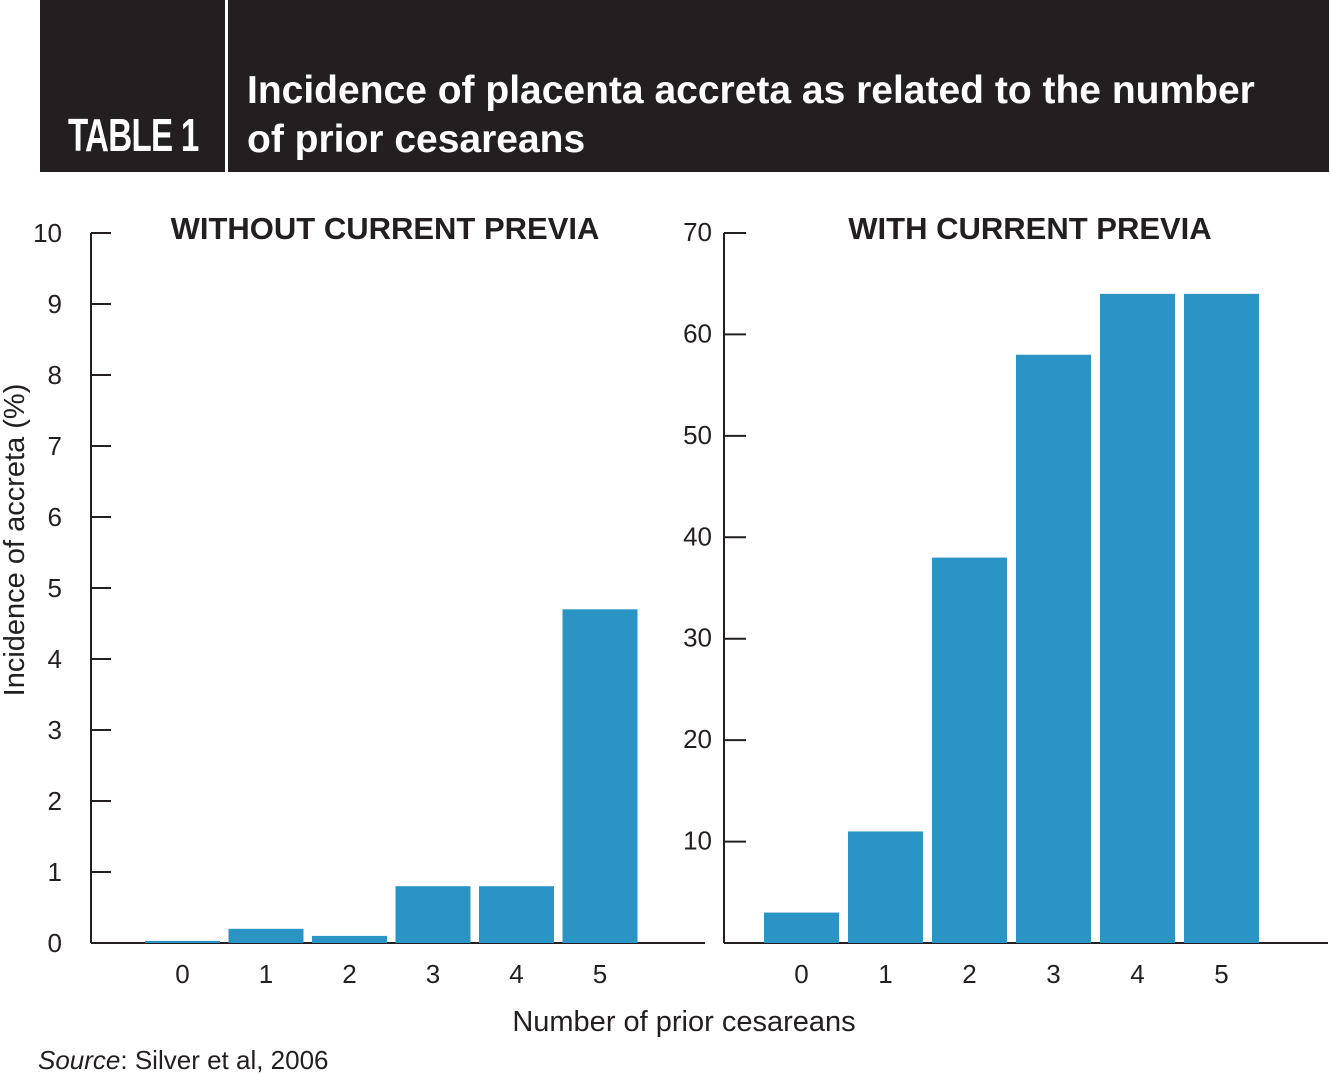 Image resolution: width=1330 pixels, height=1077 pixels. Describe the element at coordinates (55, 872) in the screenshot. I see `y-tick-label-0-1: 1` at that location.